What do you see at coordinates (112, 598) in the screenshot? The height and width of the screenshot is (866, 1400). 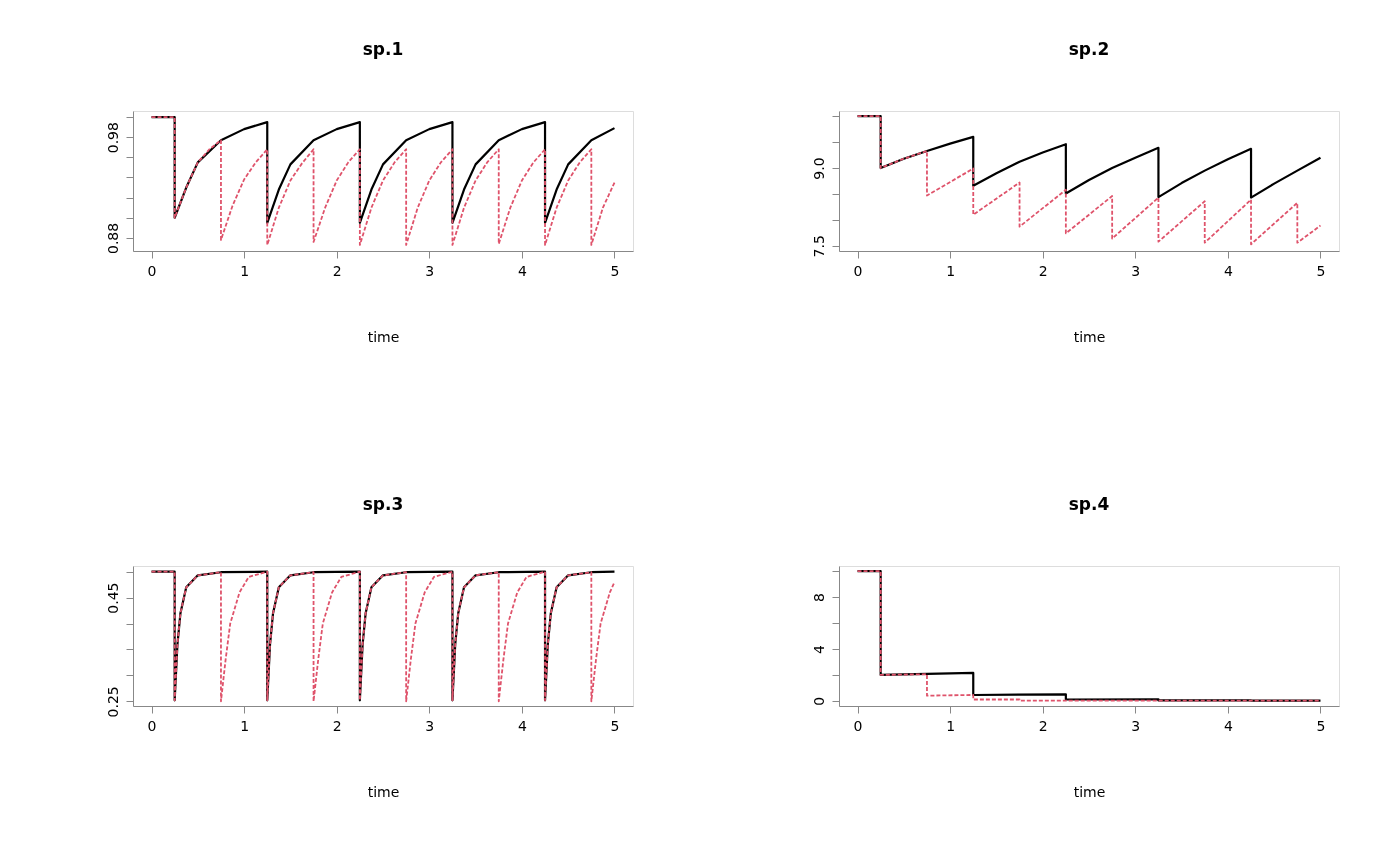 I see `y-tick-label: 0.45` at bounding box center [112, 598].